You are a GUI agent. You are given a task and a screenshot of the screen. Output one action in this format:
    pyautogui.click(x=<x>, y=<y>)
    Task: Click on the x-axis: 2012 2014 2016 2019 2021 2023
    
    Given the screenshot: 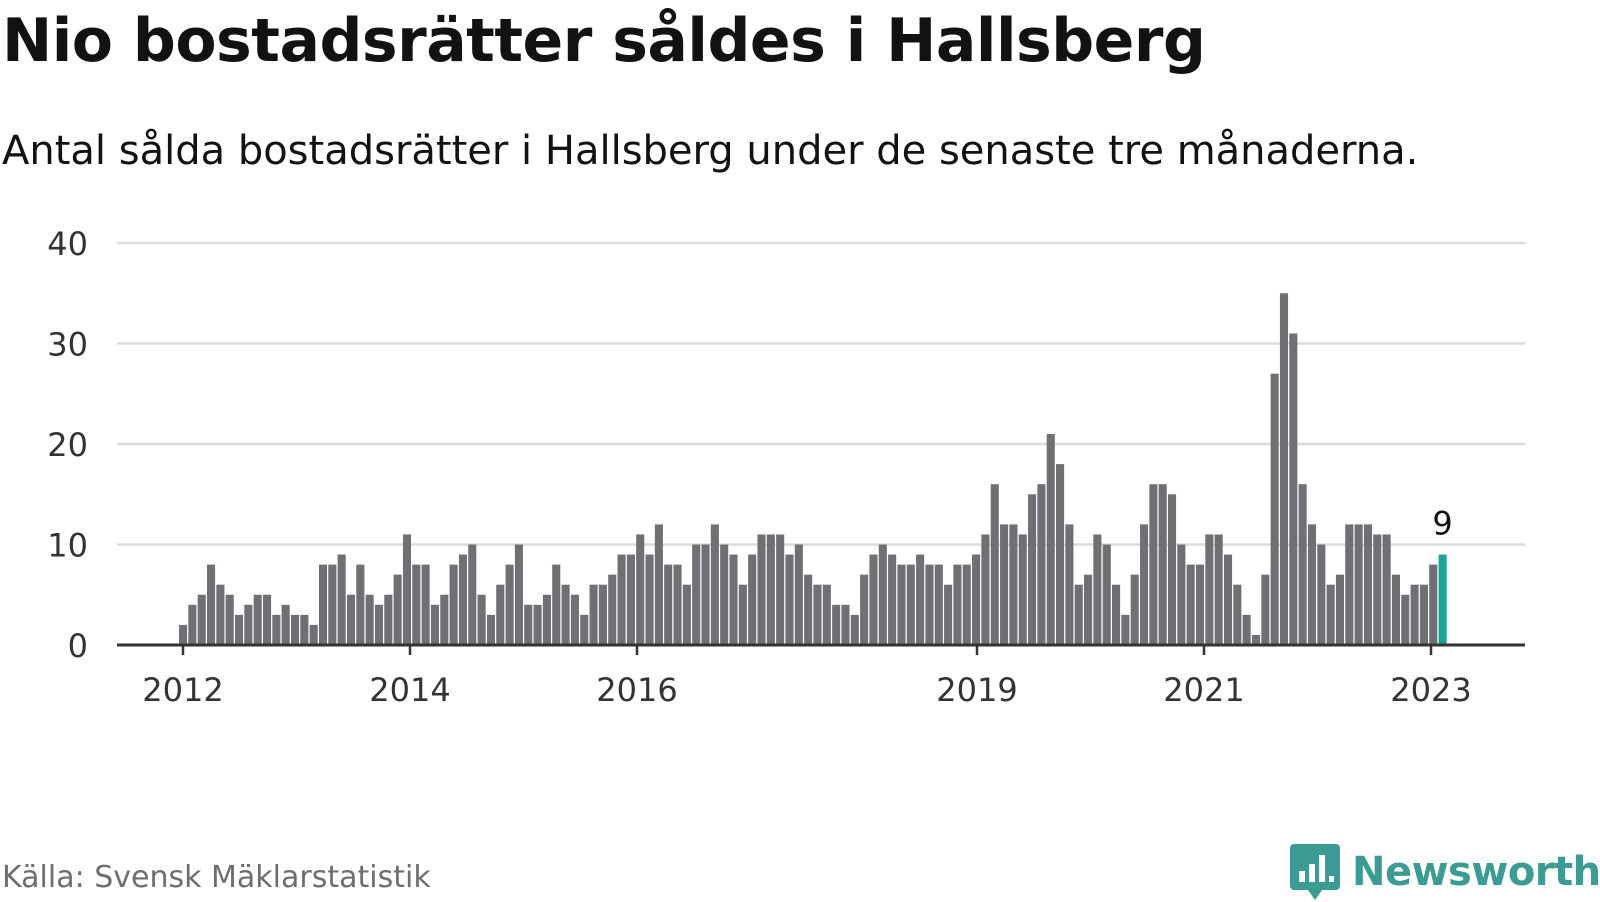 What is the action you would take?
    pyautogui.click(x=821, y=676)
    